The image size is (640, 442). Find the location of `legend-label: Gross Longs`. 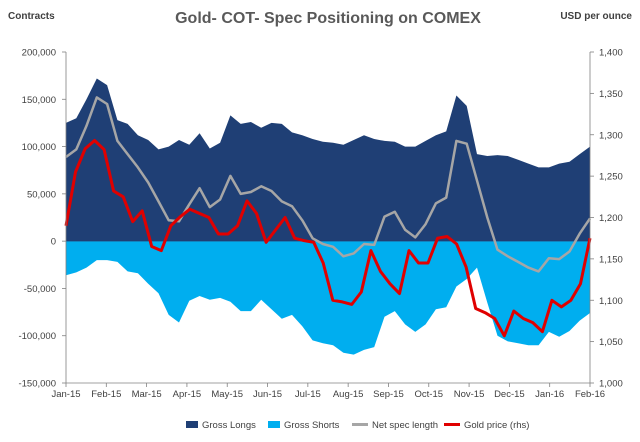

legend-label: Gross Longs is located at coordinates (229, 425).